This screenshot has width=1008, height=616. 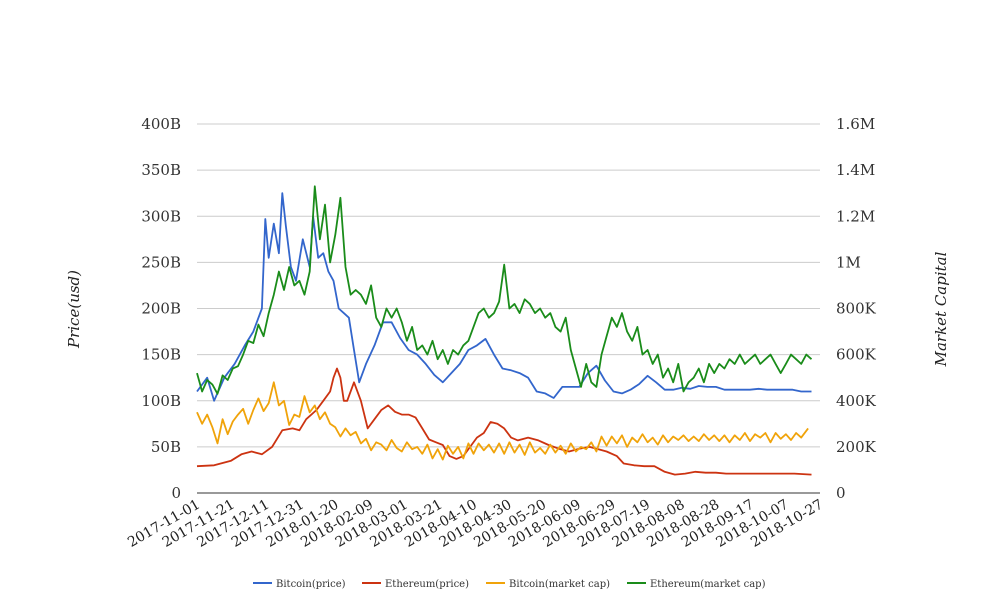 What do you see at coordinates (427, 584) in the screenshot?
I see `legend-label: Ethereum(price)` at bounding box center [427, 584].